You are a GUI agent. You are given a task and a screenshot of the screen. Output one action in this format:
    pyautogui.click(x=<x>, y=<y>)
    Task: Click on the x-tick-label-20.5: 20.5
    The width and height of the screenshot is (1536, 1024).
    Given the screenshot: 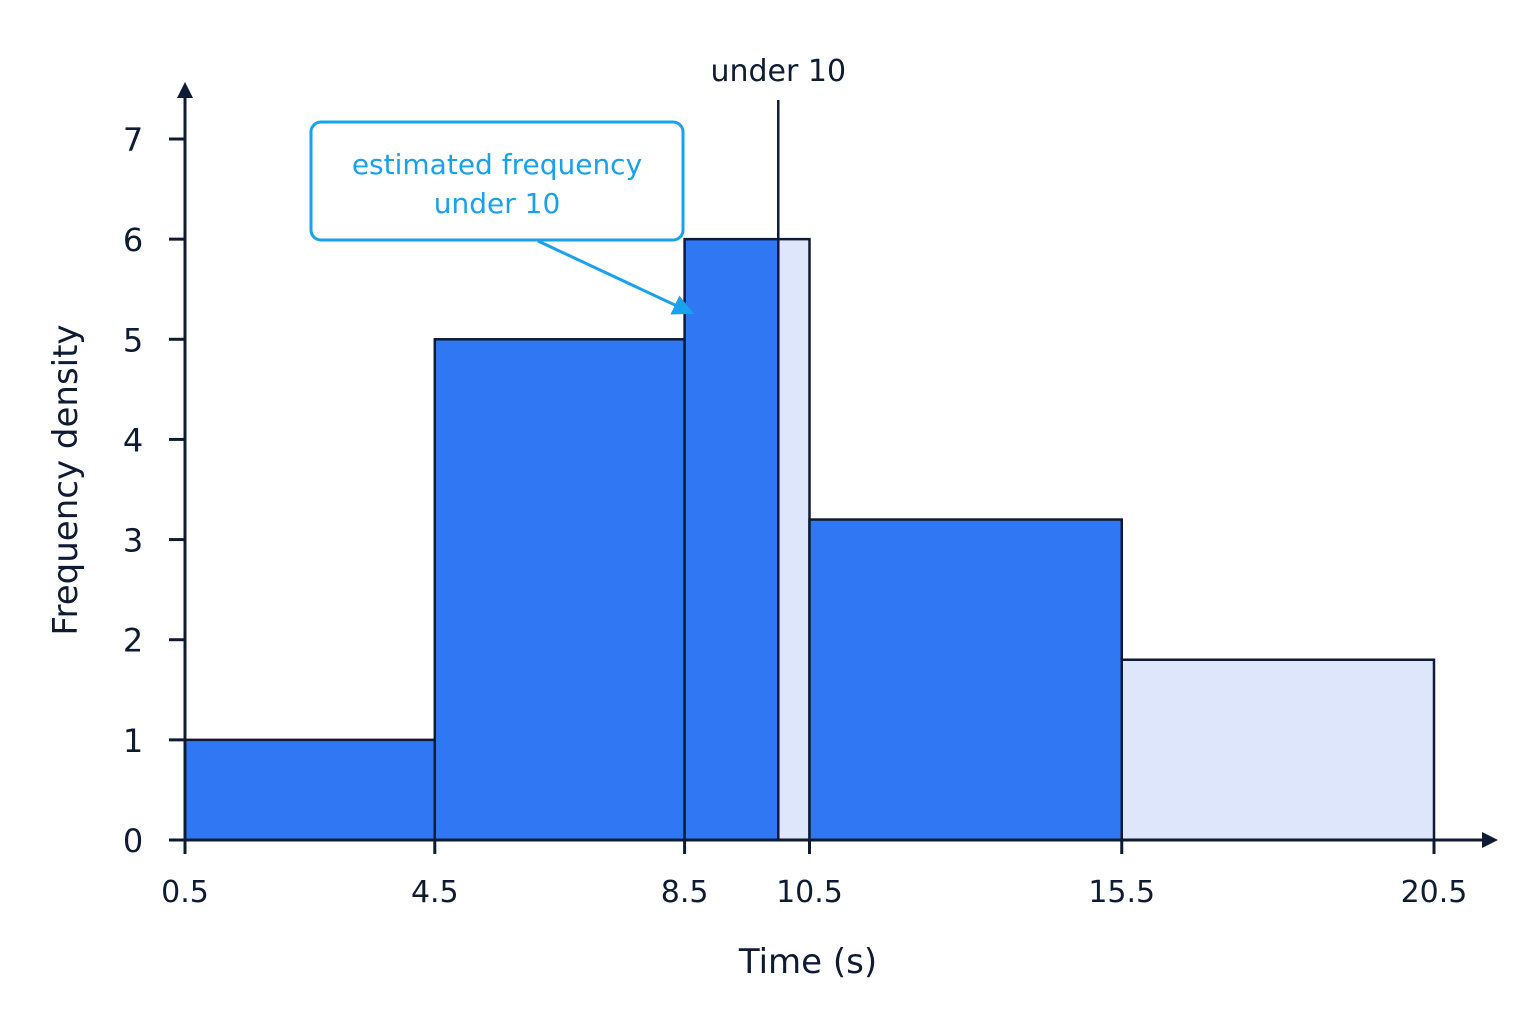 What is the action you would take?
    pyautogui.click(x=1434, y=892)
    